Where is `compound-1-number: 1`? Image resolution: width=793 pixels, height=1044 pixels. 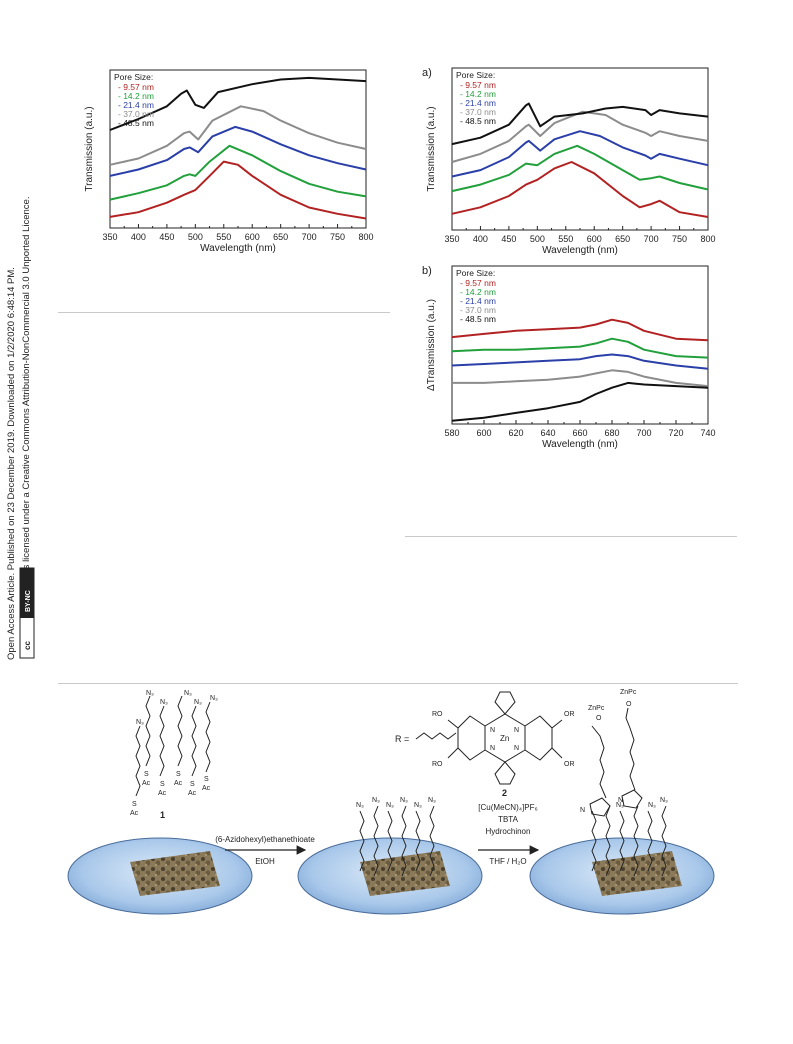 compound-1-number: 1 is located at coordinates (162, 815).